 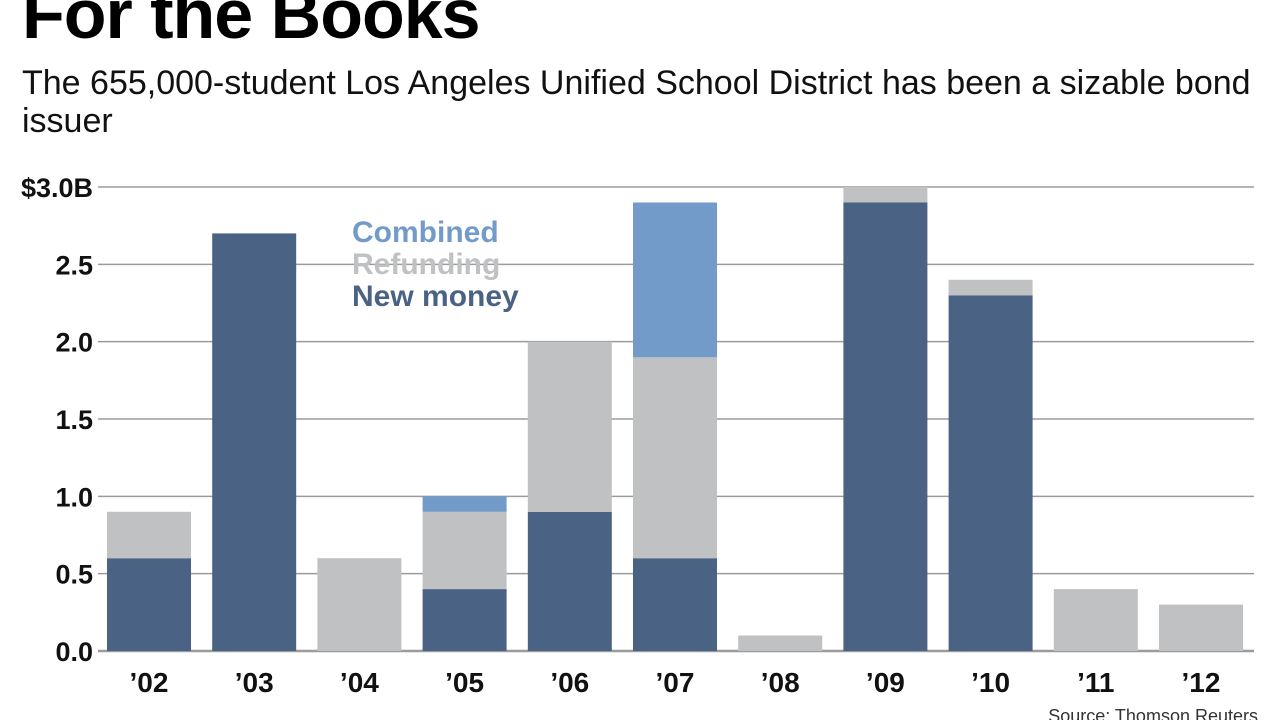 I want to click on x-category-label: ’08, so click(x=780, y=682).